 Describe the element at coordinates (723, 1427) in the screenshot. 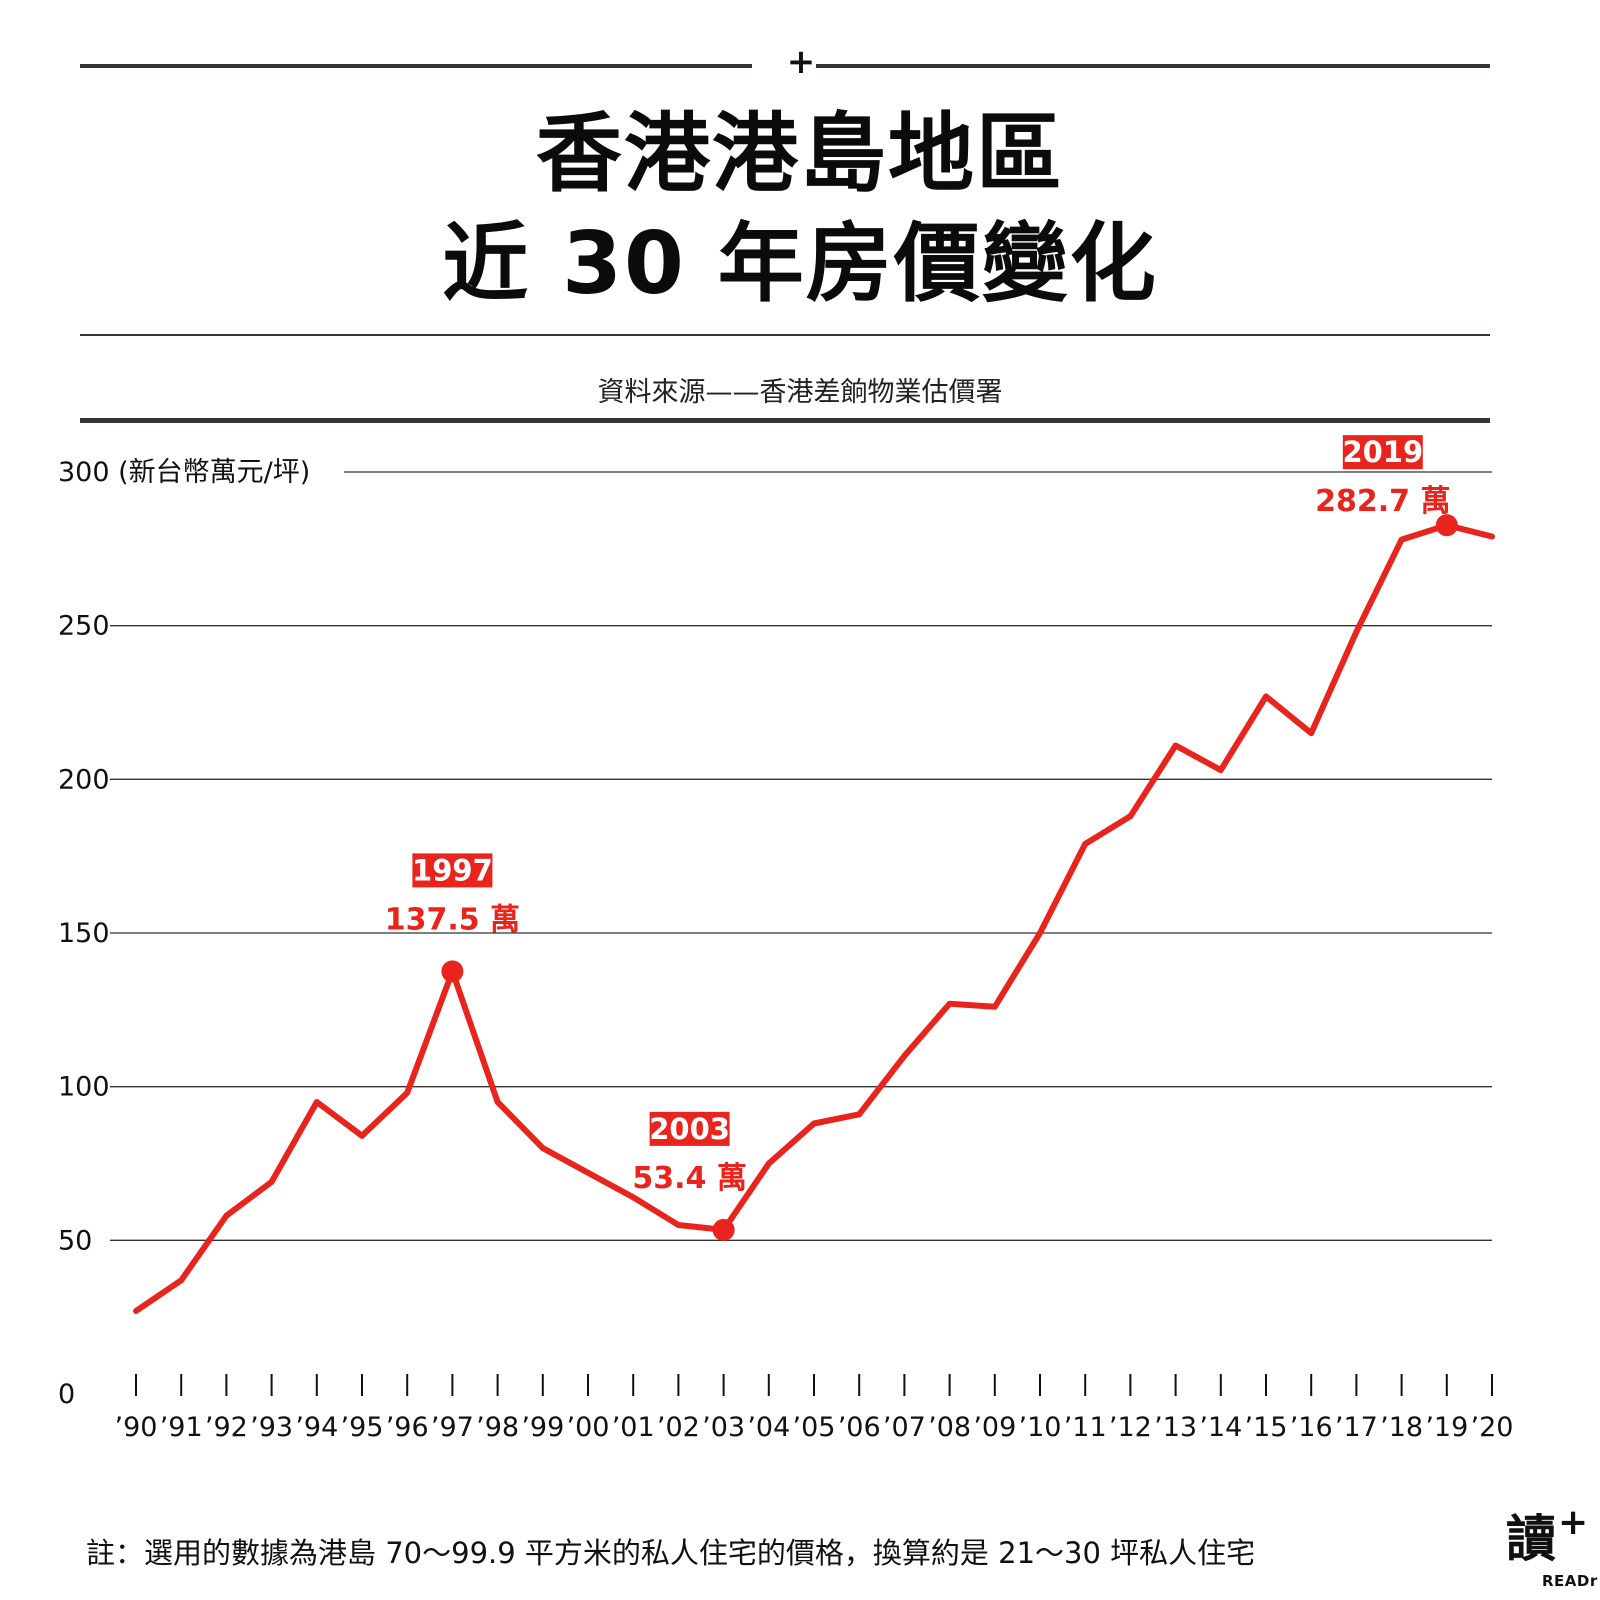

I see `x-tick-label: ’03` at that location.